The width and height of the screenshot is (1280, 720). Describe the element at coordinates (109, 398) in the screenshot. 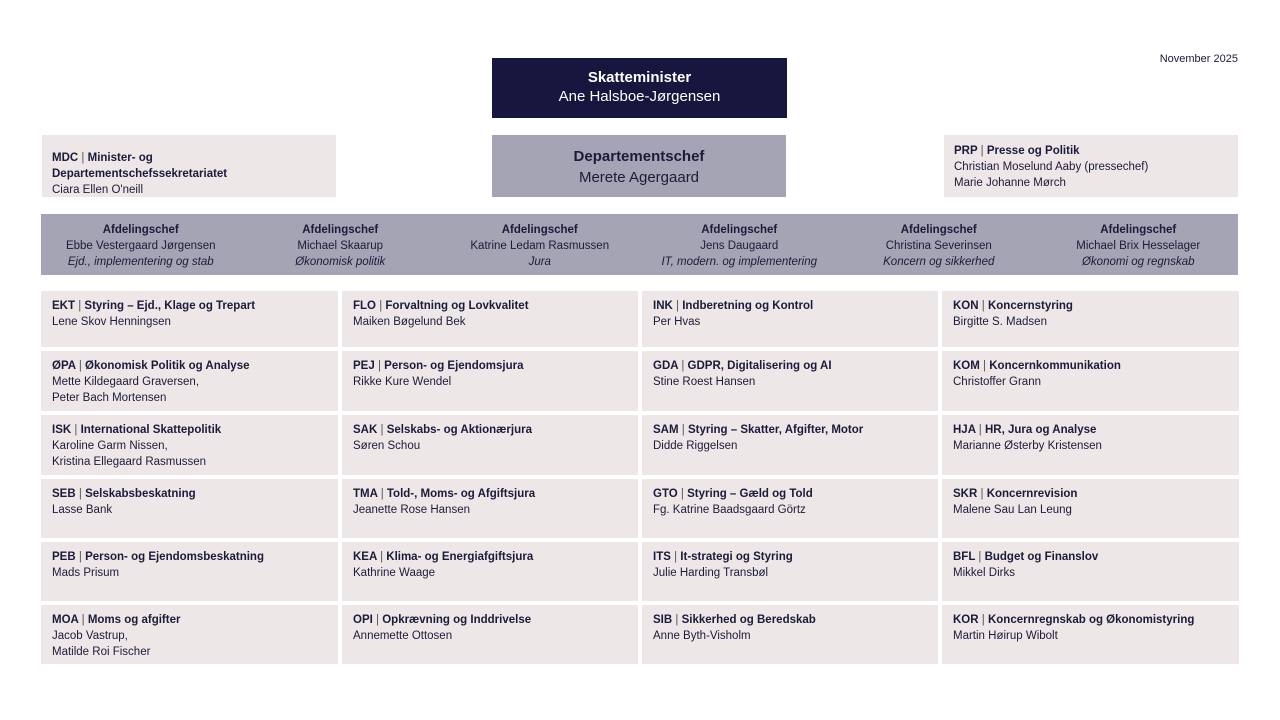

I see `person-name: Peter Bach Mortensen` at that location.